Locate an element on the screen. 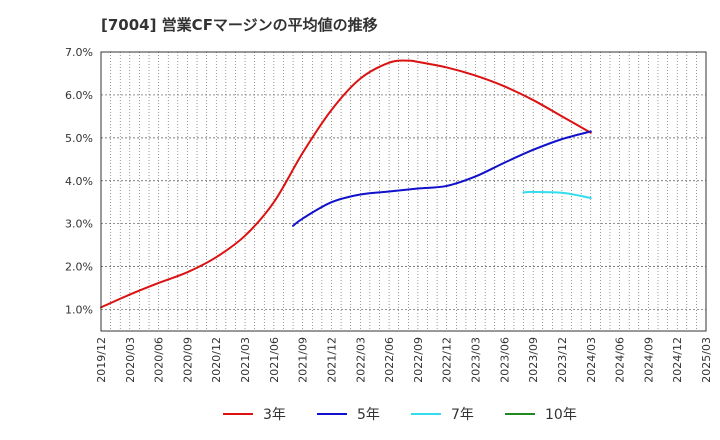 The height and width of the screenshot is (440, 720). y-axis-ticks: 1.0% 2.0% 3.0% 4.0% 5.0% 6.0% 7.0% is located at coordinates (79, 181).